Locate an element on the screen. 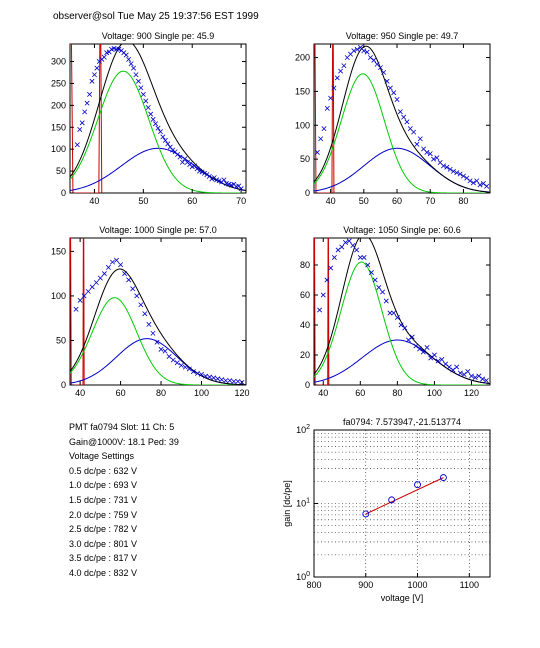 The width and height of the screenshot is (540, 648). y-tick-label: 200 is located at coordinates (58, 105).